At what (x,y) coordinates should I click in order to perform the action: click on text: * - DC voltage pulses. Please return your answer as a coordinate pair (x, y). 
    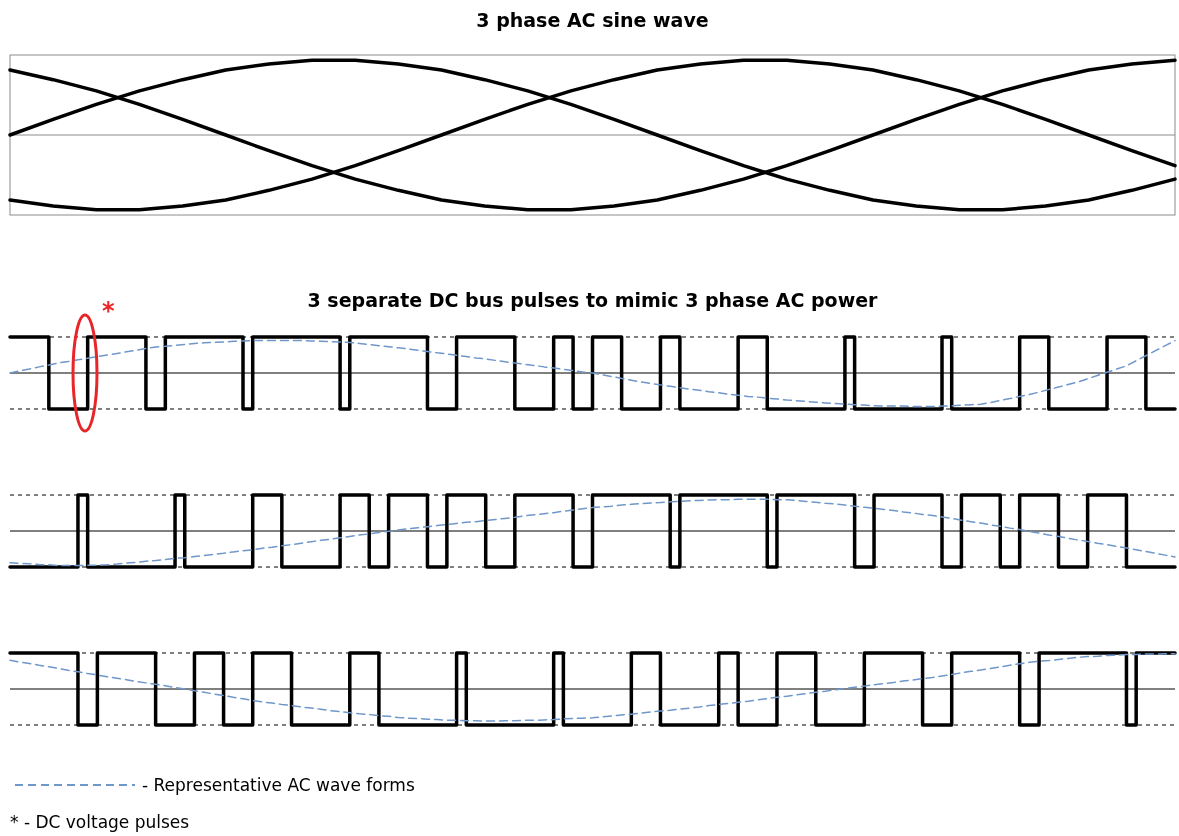
    Looking at the image, I should click on (100, 822).